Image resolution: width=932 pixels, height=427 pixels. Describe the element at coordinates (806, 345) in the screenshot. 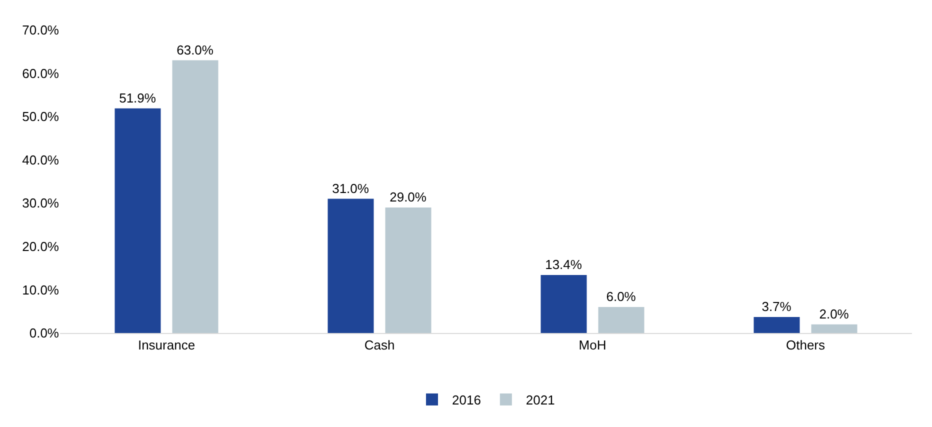

I see `x-tick-label: Others` at that location.